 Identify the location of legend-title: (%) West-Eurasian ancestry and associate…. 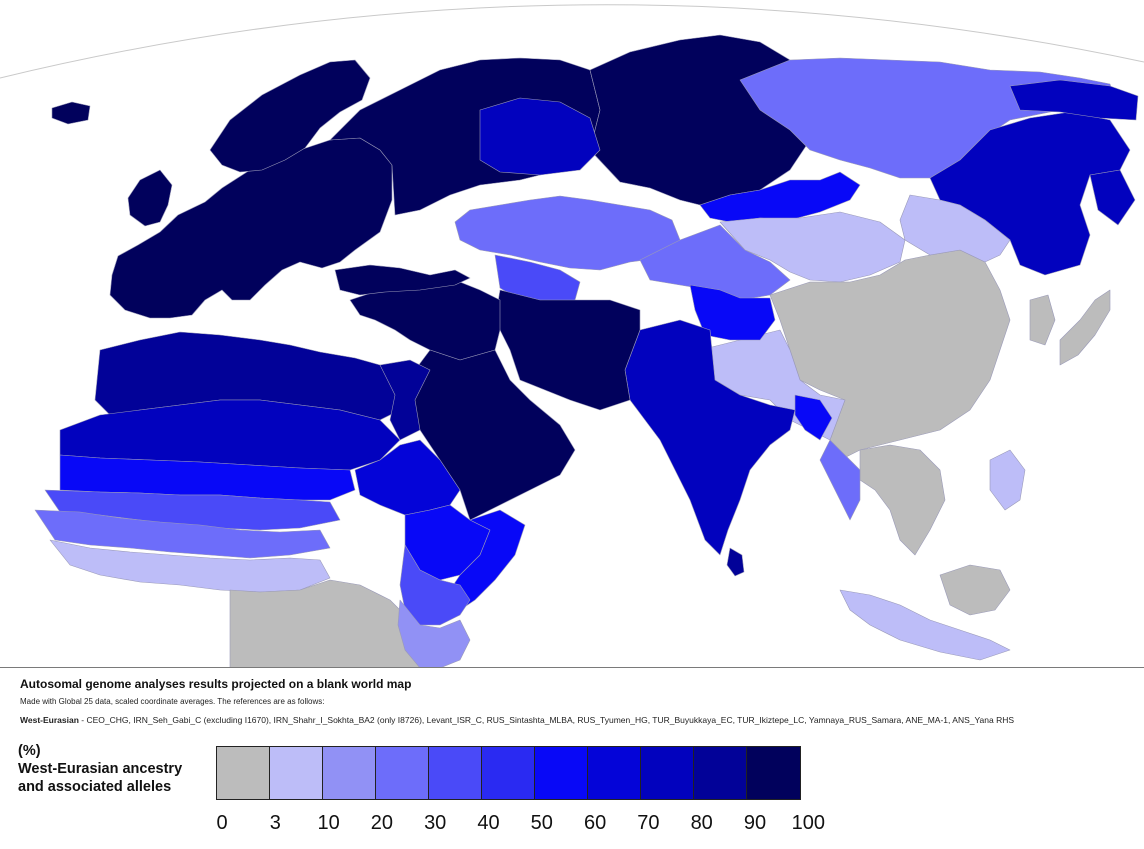
(100, 769).